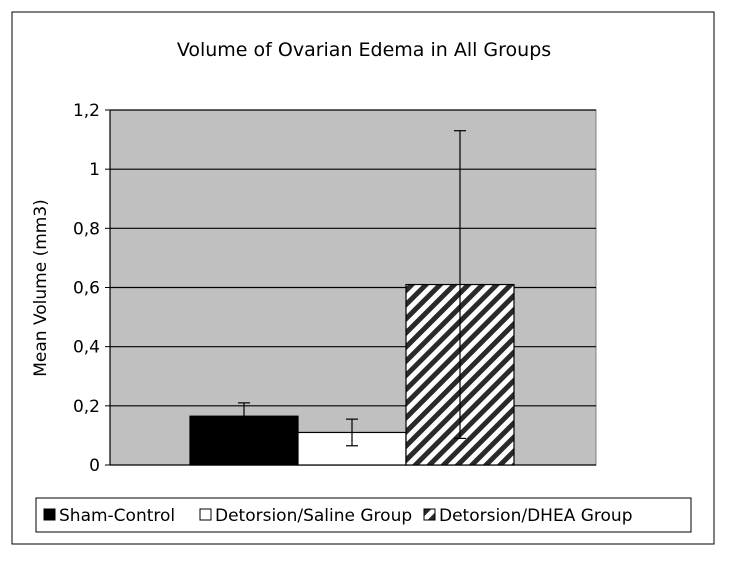 This screenshot has height=562, width=730. I want to click on y-tick-label: 0,6, so click(86, 289).